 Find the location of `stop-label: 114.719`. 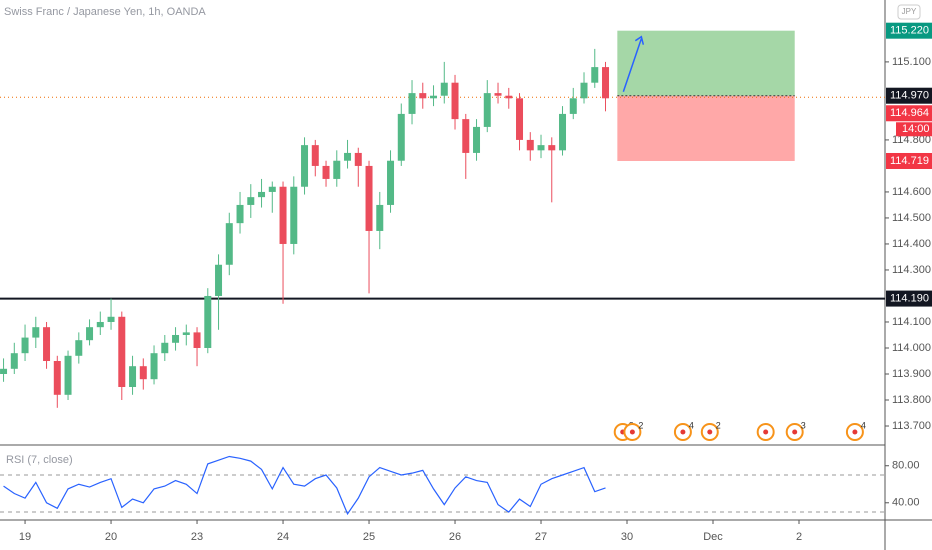

stop-label: 114.719 is located at coordinates (909, 161).